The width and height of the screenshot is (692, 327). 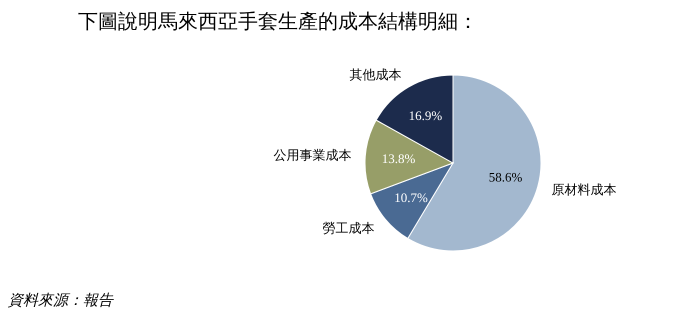 What do you see at coordinates (61, 300) in the screenshot?
I see `source-note: 資料來源：報告` at bounding box center [61, 300].